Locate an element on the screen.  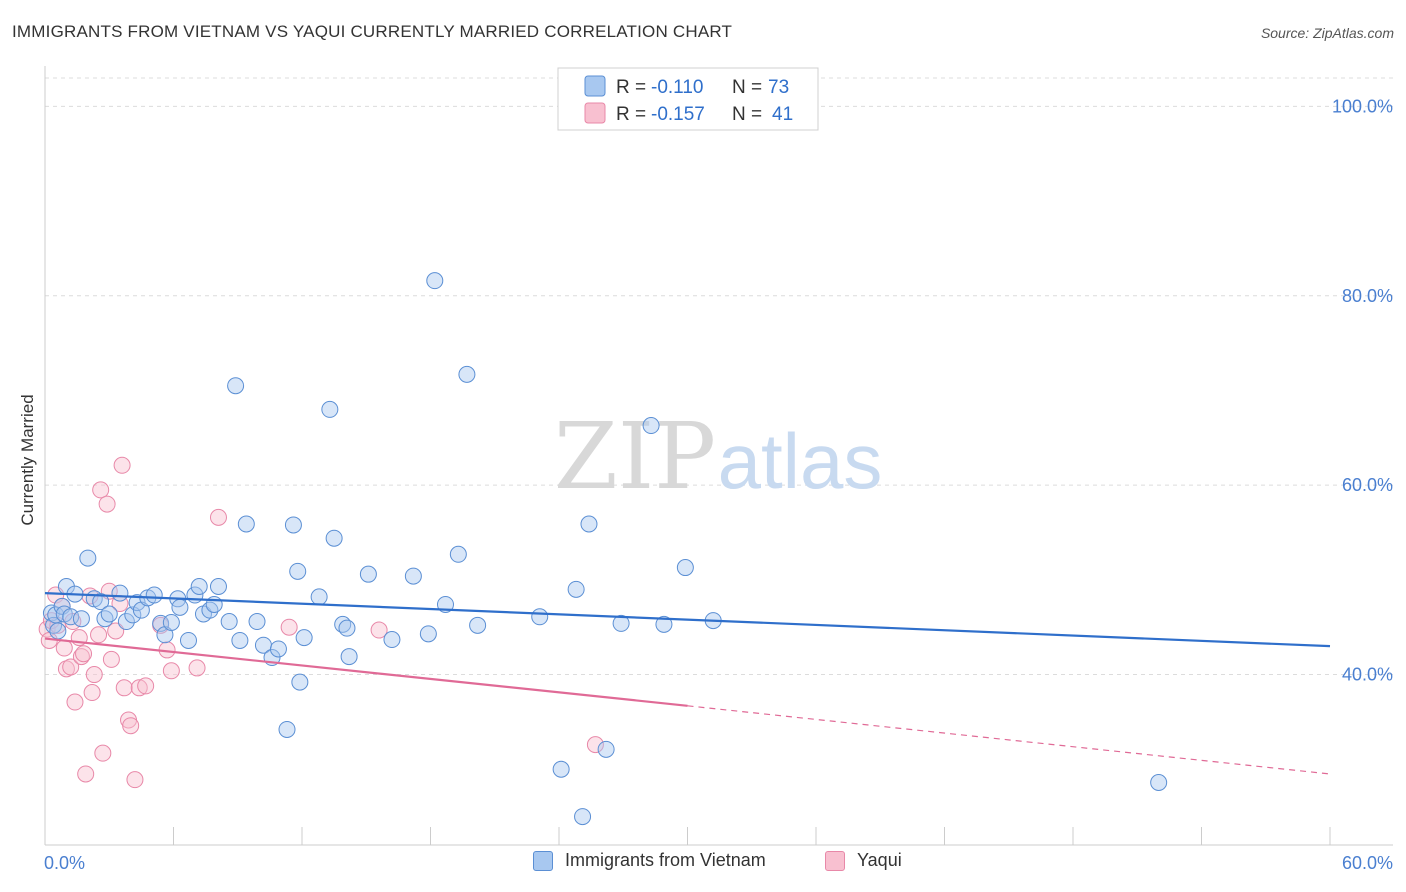
bottom-legend-swatch-vietnam is located at coordinates (543, 860).